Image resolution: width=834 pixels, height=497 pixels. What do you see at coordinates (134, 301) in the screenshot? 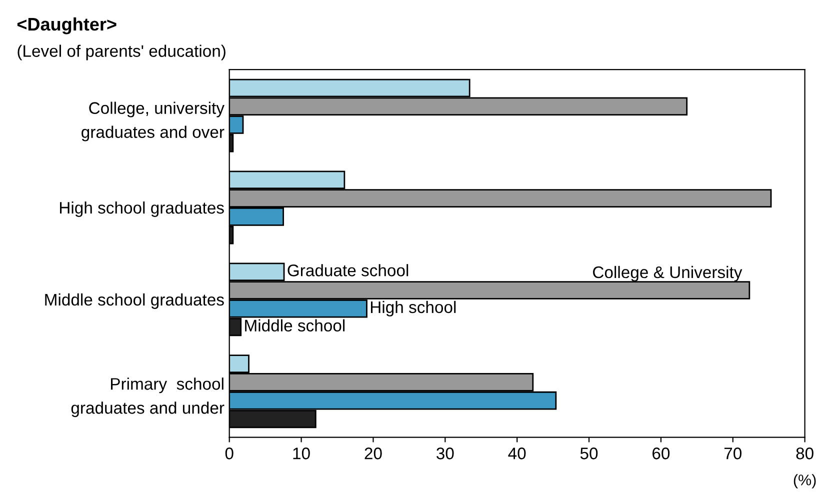
I see `y-tick-label: Middle school graduates` at bounding box center [134, 301].